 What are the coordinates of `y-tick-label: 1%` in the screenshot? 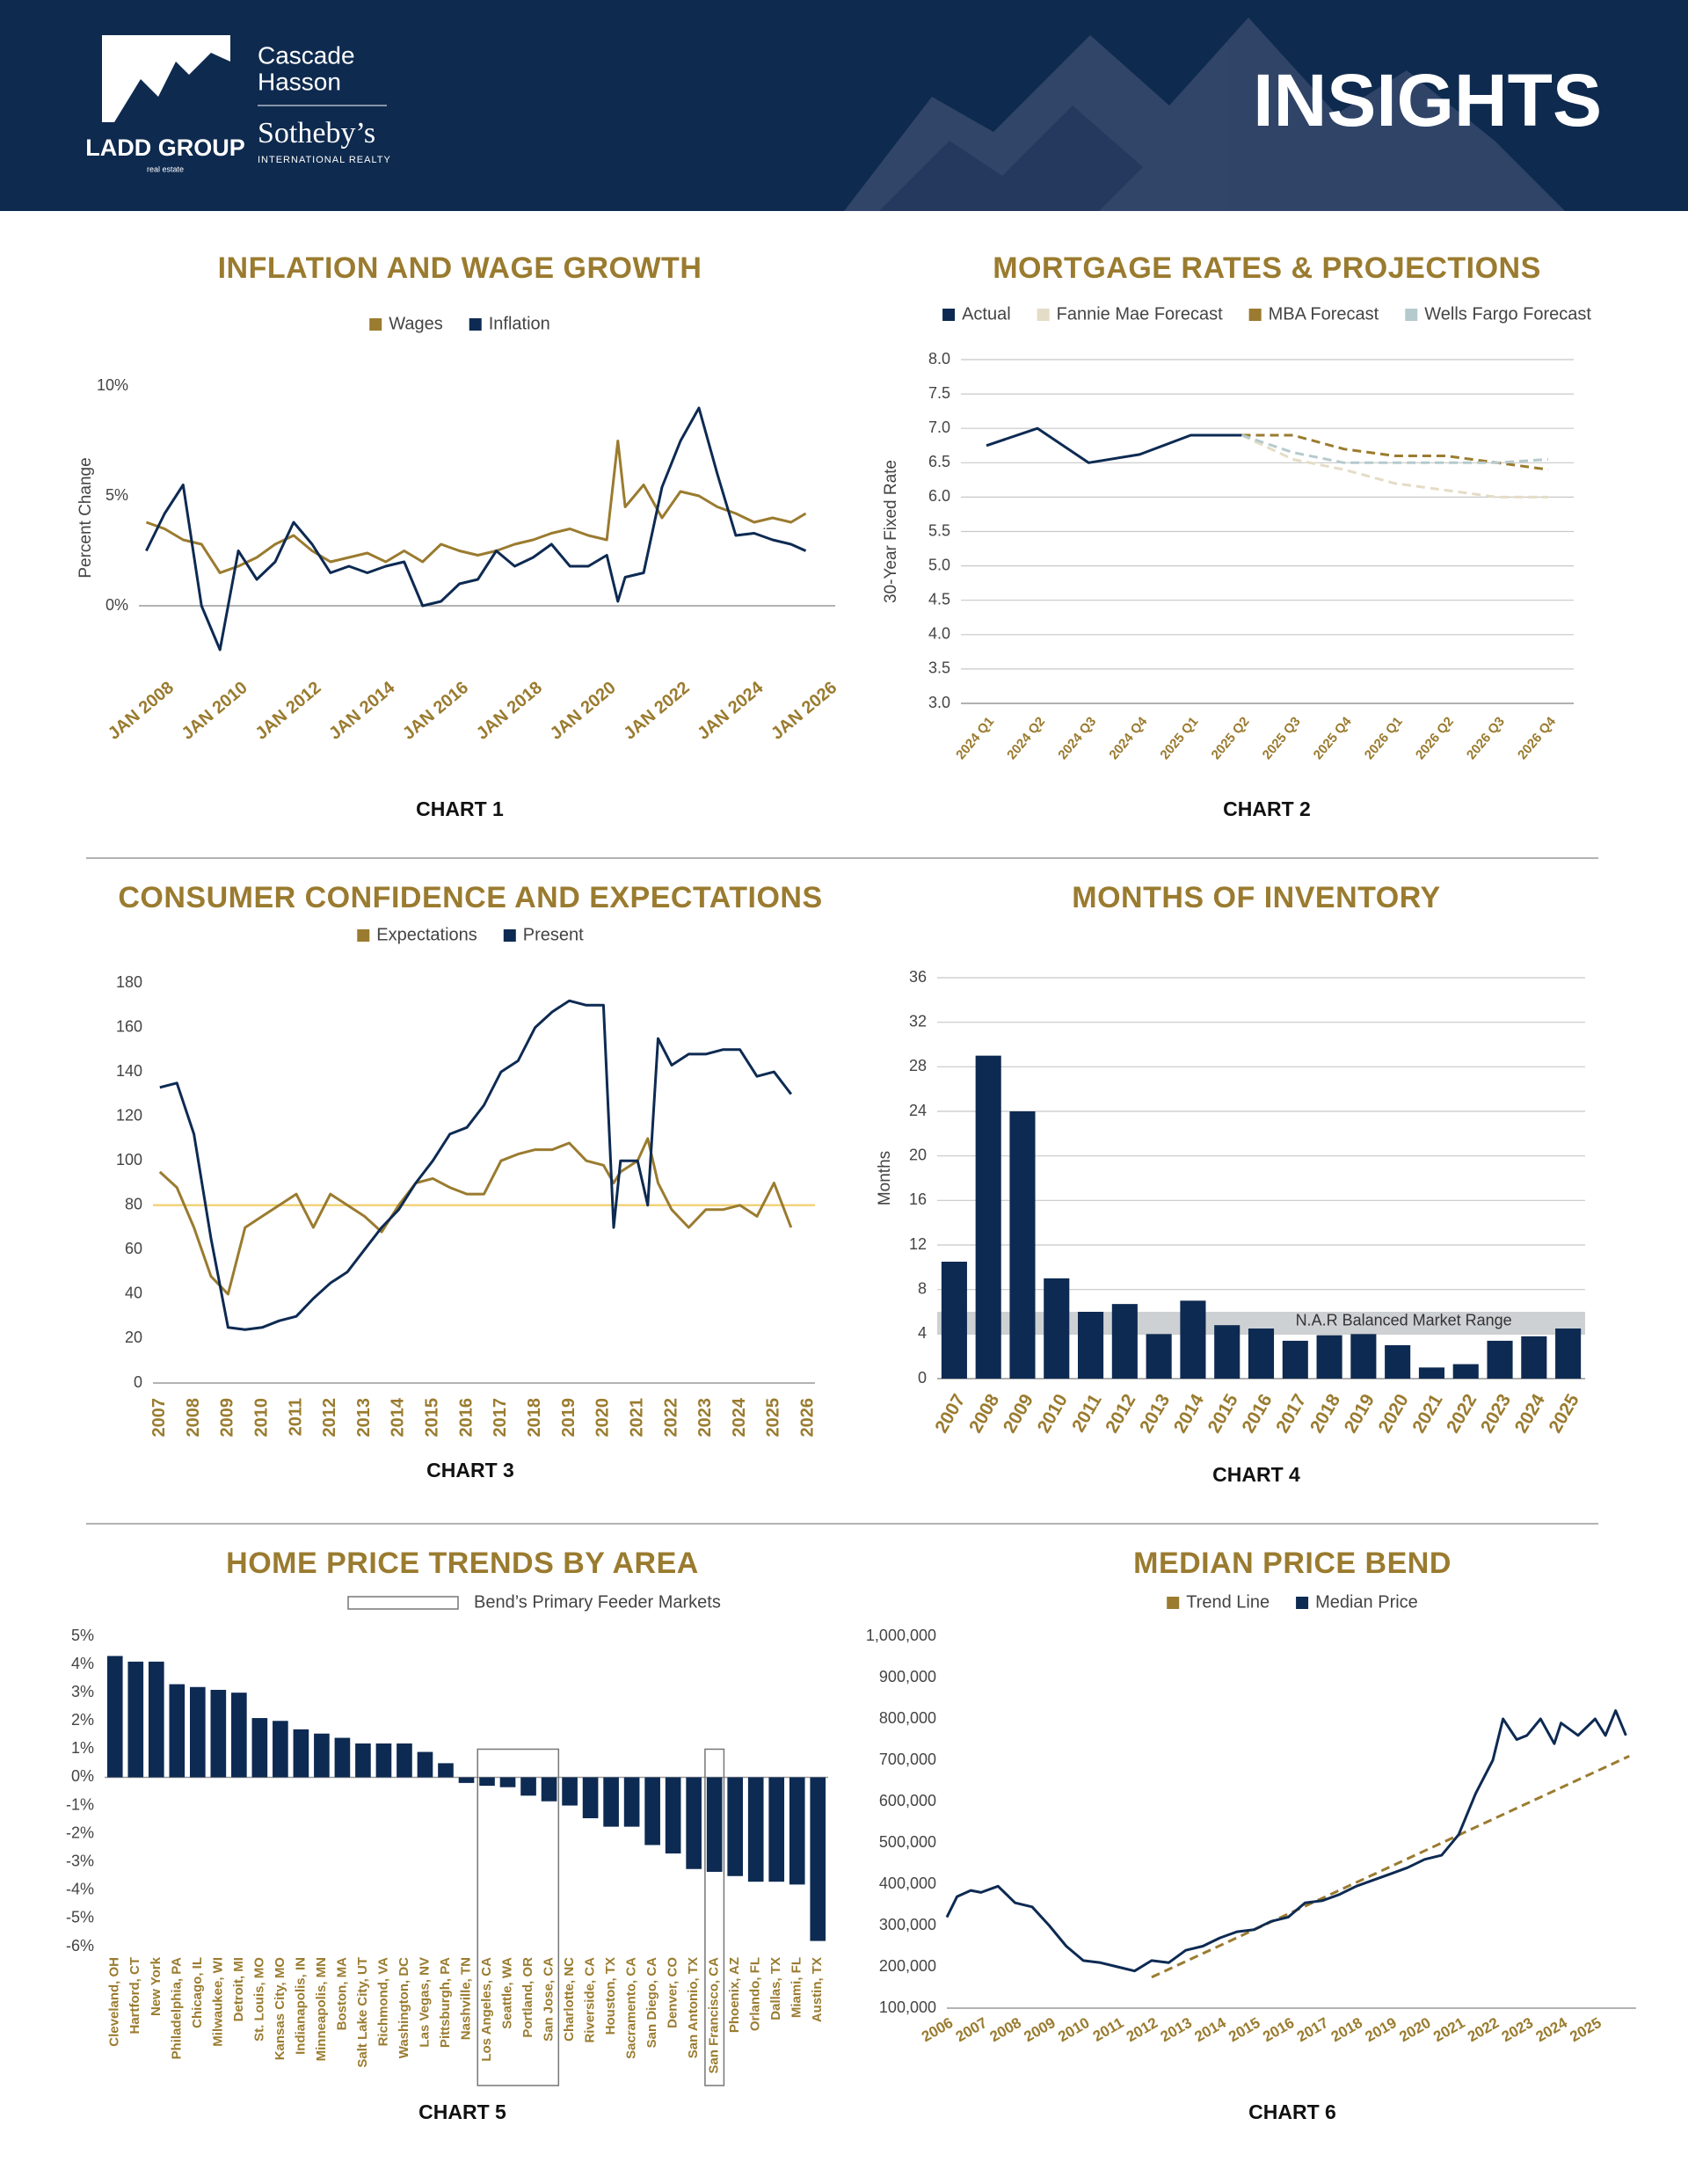 It's located at (82, 1748).